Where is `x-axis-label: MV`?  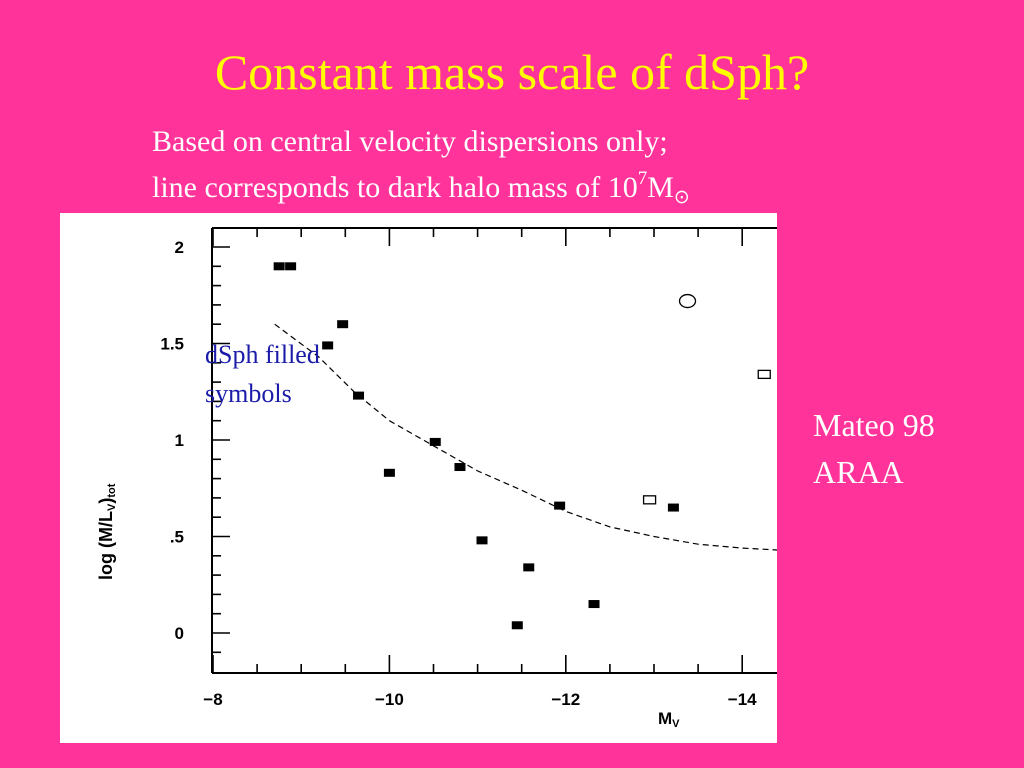
x-axis-label: MV is located at coordinates (669, 719).